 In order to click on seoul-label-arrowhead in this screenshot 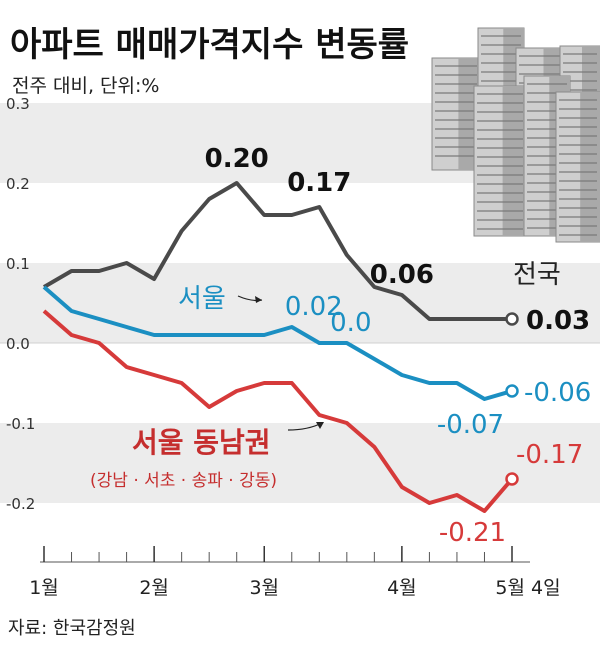, I will do `click(258, 299)`.